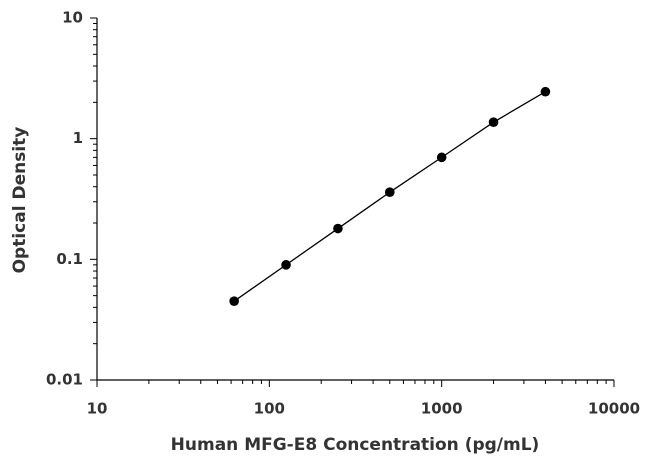 The image size is (650, 470). I want to click on y-tick-label: 0.1, so click(69, 259).